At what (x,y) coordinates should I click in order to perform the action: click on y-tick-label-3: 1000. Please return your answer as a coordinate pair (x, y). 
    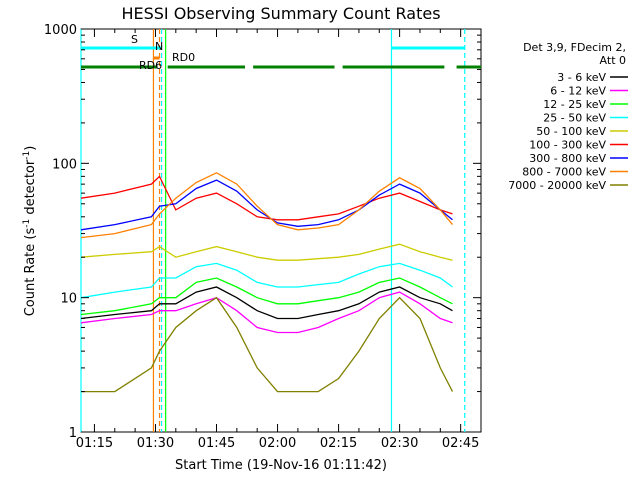
    Looking at the image, I should click on (60, 30).